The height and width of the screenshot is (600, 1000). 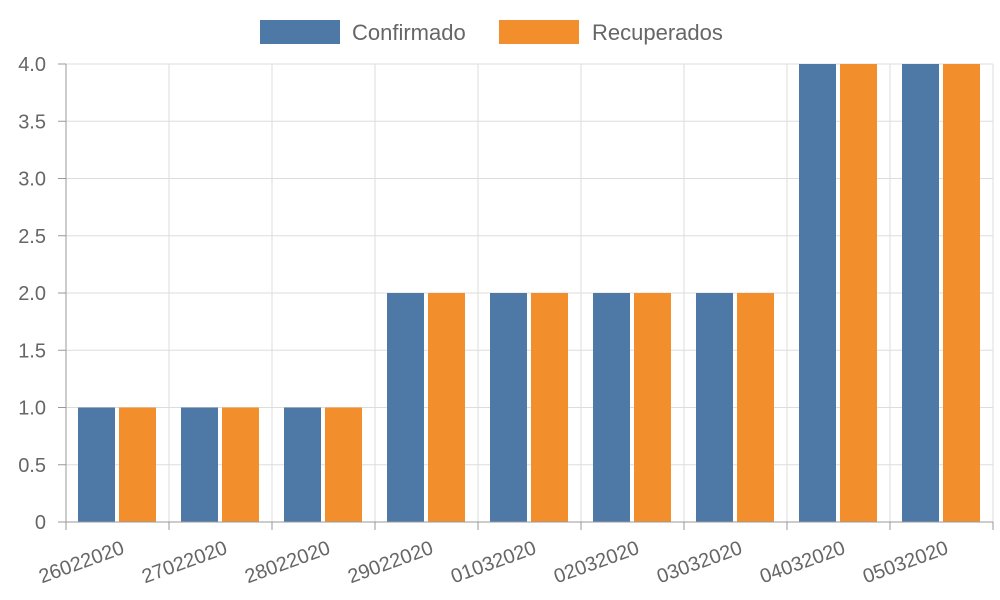 What do you see at coordinates (40, 523) in the screenshot?
I see `y-tick-label: 0` at bounding box center [40, 523].